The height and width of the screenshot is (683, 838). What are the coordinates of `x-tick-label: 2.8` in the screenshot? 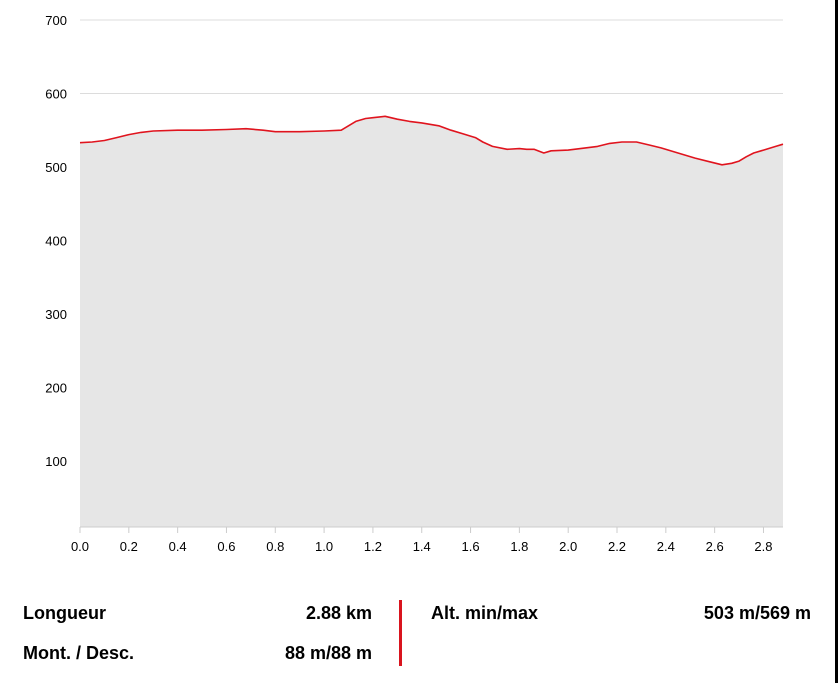 It's located at (763, 546).